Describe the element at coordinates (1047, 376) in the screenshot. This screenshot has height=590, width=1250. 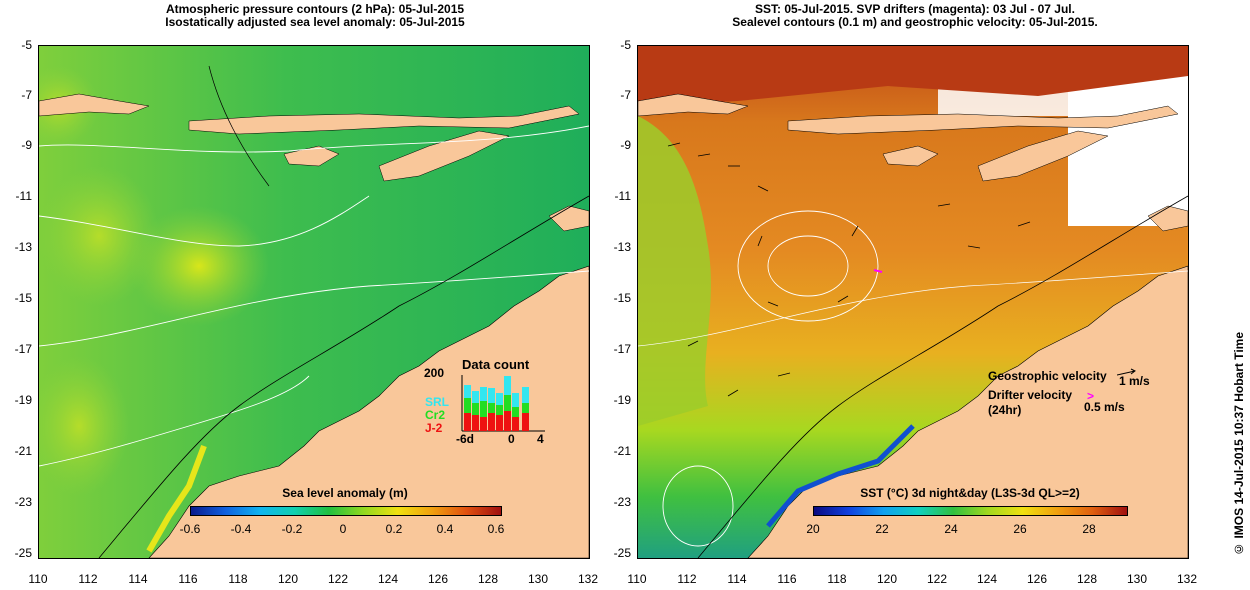
I see `geo-velocity-label: Geostrophic velocity` at that location.